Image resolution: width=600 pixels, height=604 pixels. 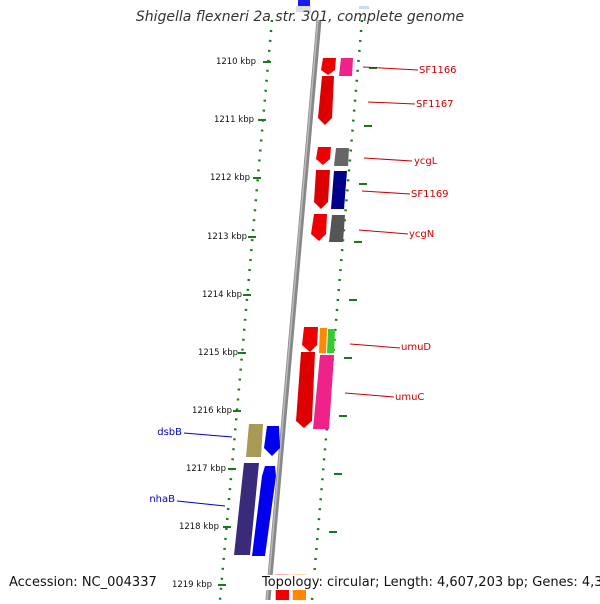 I want to click on right-gene-labels: SF1166 SF1167 ycgL SF1169 ycgN umuD umuC, so click(x=426, y=234).